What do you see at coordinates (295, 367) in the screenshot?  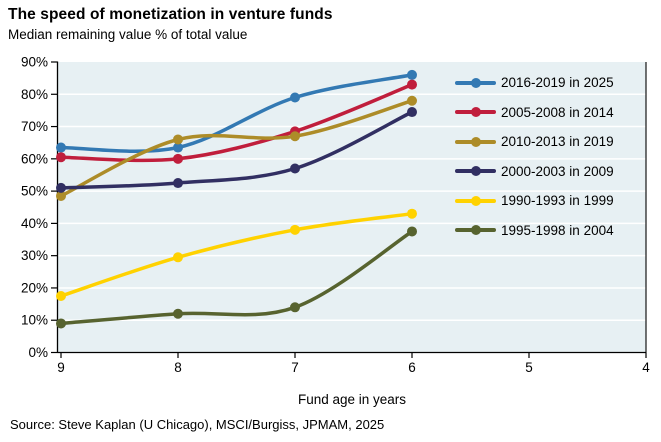 I see `x-tick-label: 7` at bounding box center [295, 367].